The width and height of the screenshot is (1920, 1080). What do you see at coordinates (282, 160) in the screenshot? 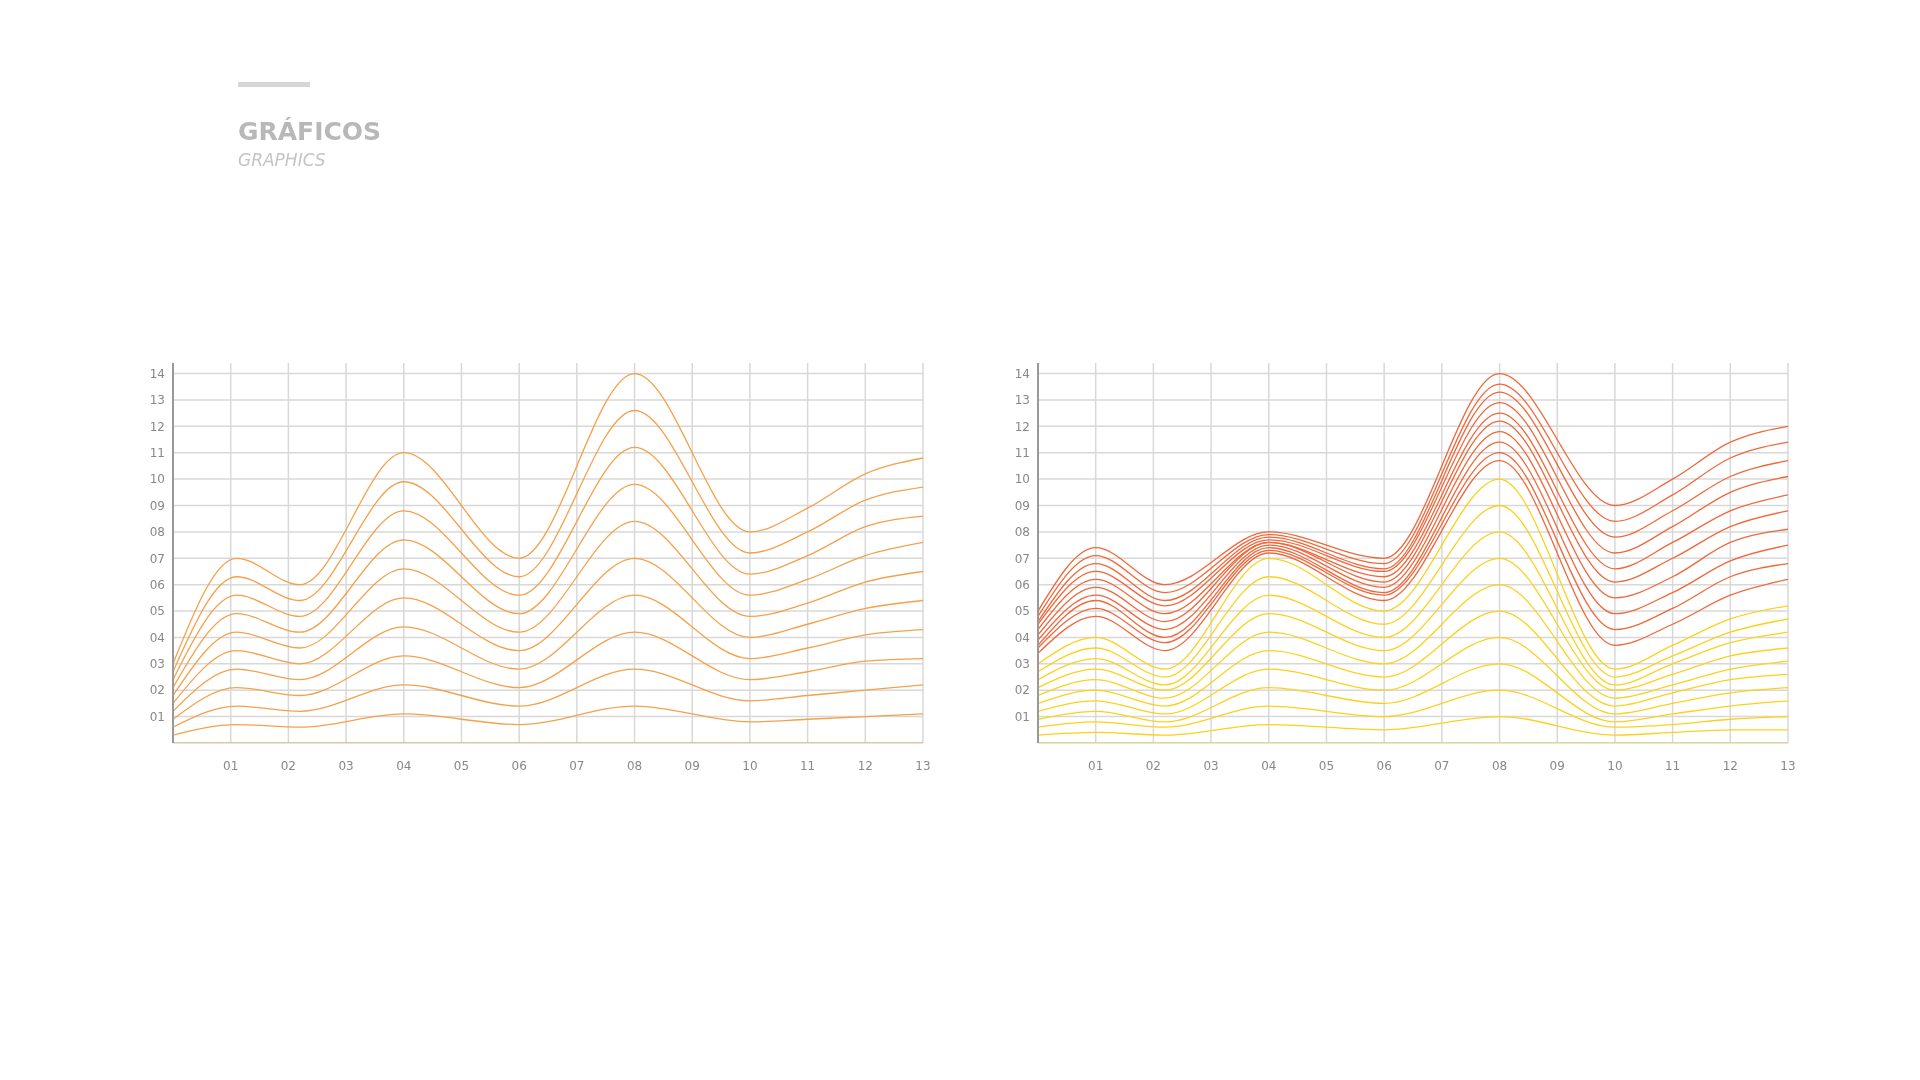
I see `chart-subtitle: GRAPHICS` at bounding box center [282, 160].